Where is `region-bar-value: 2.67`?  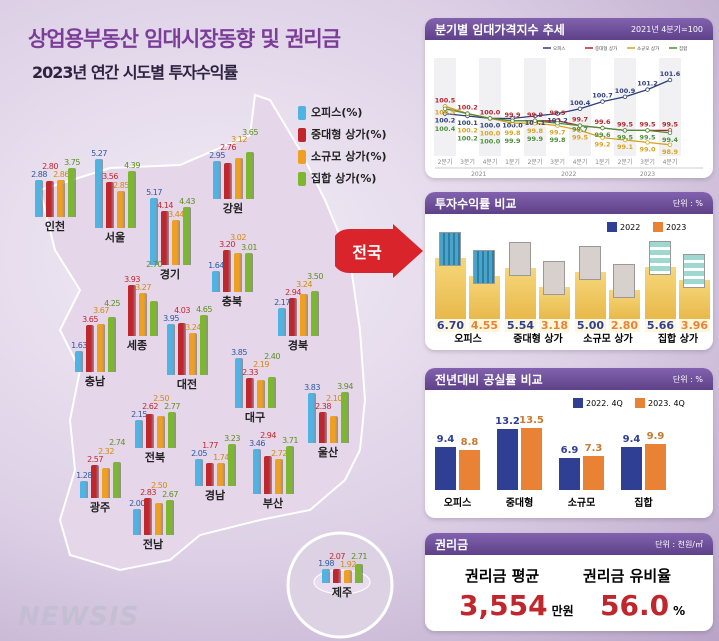 region-bar-value: 2.67 is located at coordinates (170, 495).